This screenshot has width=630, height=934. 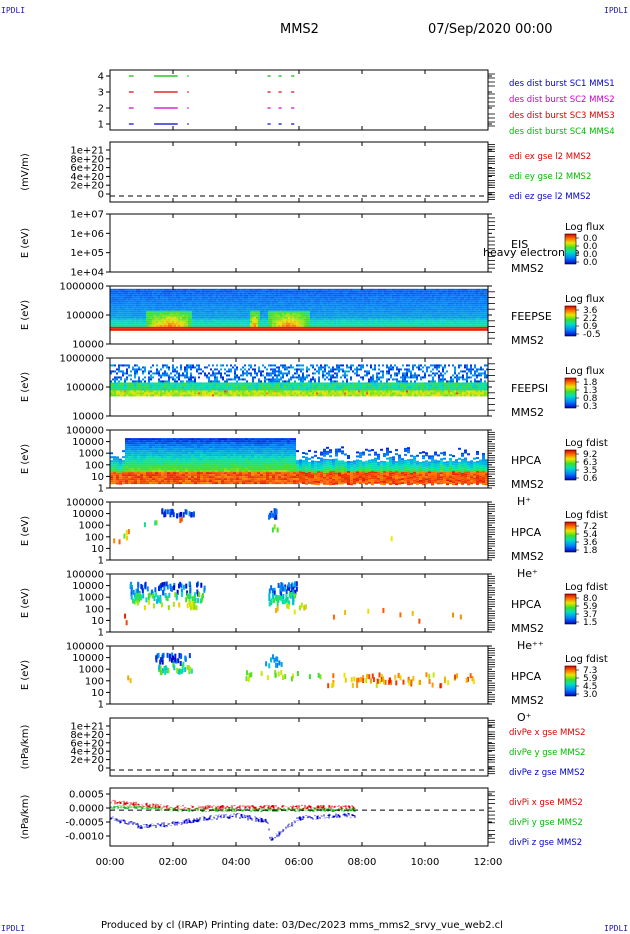 What do you see at coordinates (232, 826) in the screenshot?
I see `divpi-series-z` at bounding box center [232, 826].